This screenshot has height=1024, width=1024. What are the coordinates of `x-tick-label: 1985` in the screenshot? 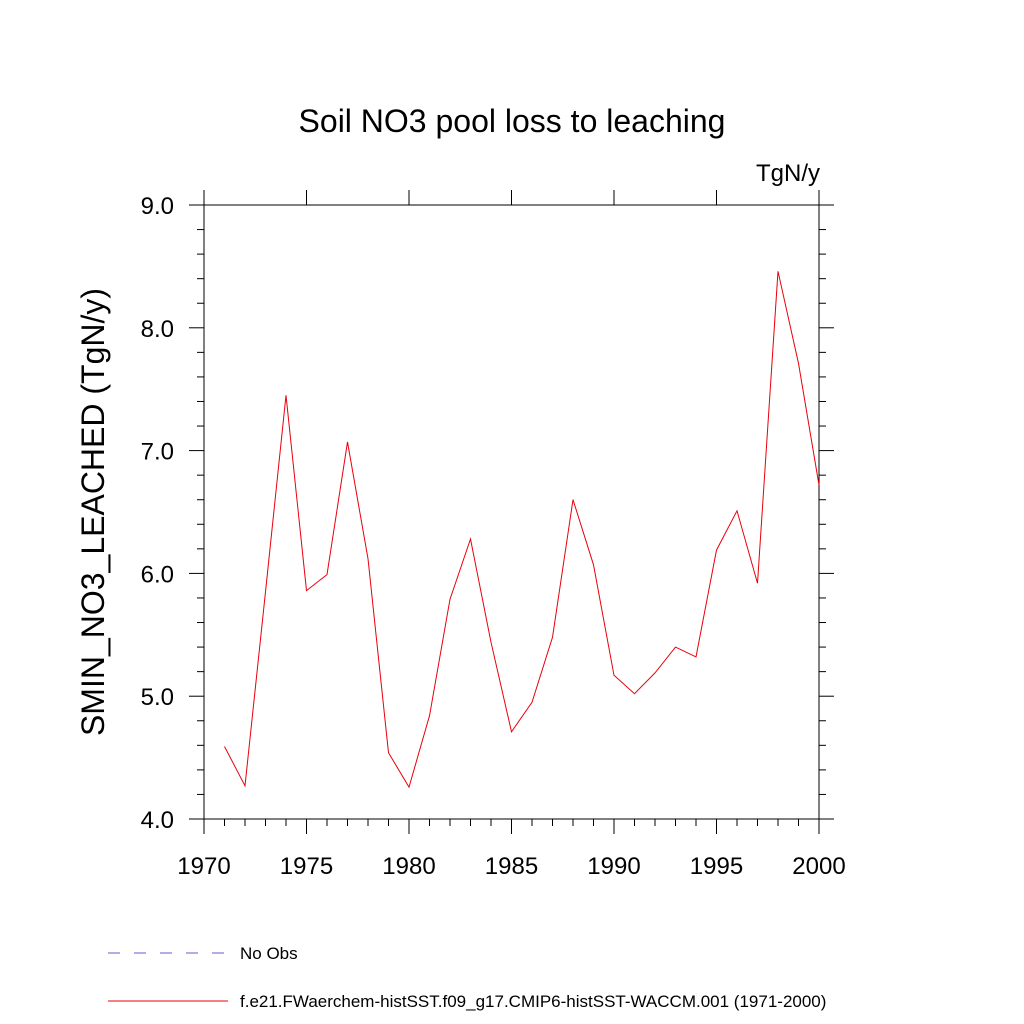 It's located at (511, 866).